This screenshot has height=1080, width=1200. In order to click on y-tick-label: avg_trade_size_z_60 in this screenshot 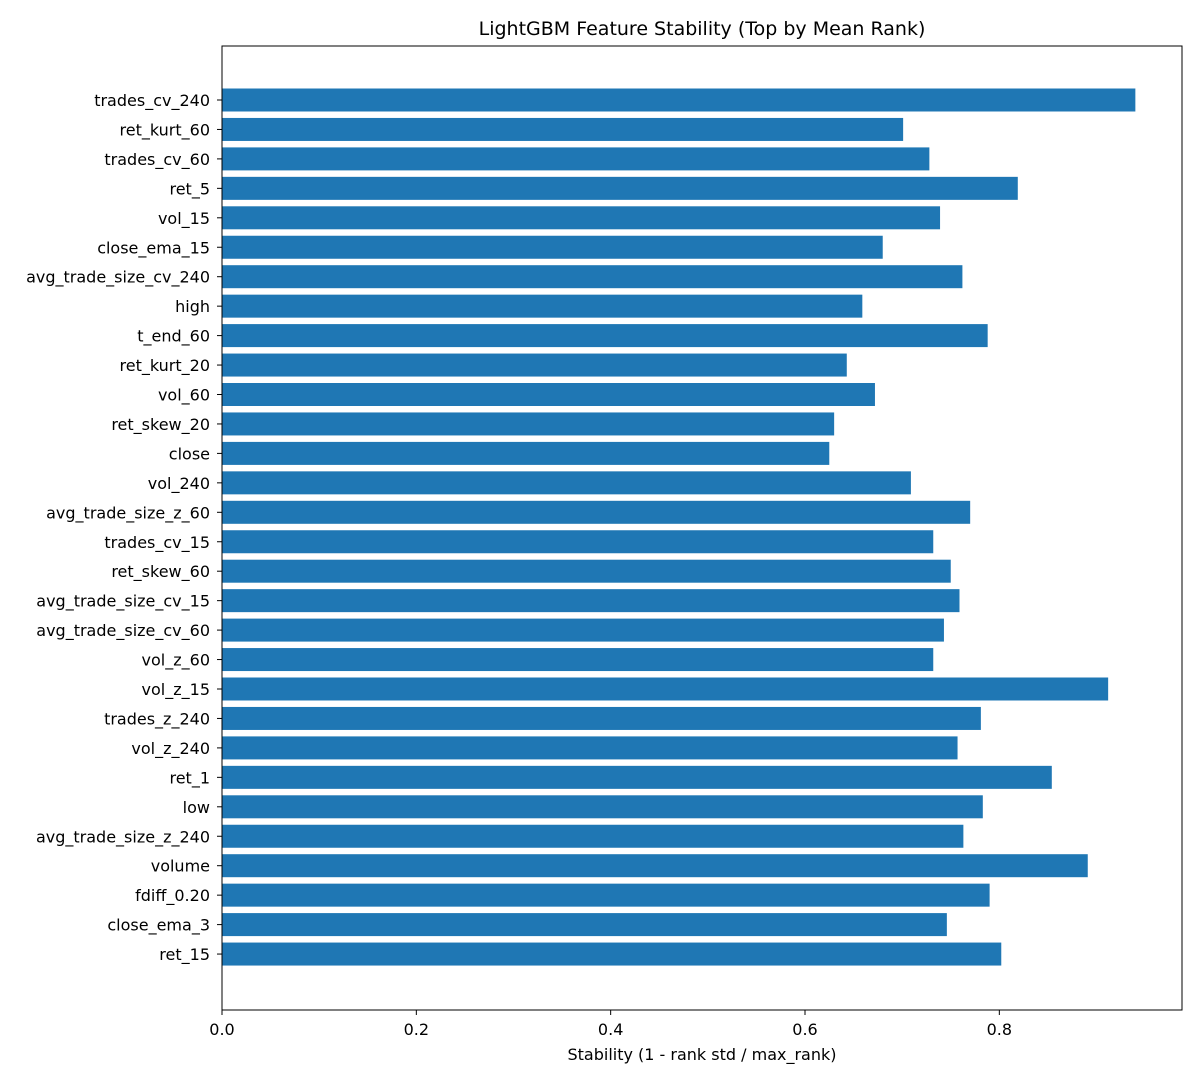, I will do `click(128, 513)`.